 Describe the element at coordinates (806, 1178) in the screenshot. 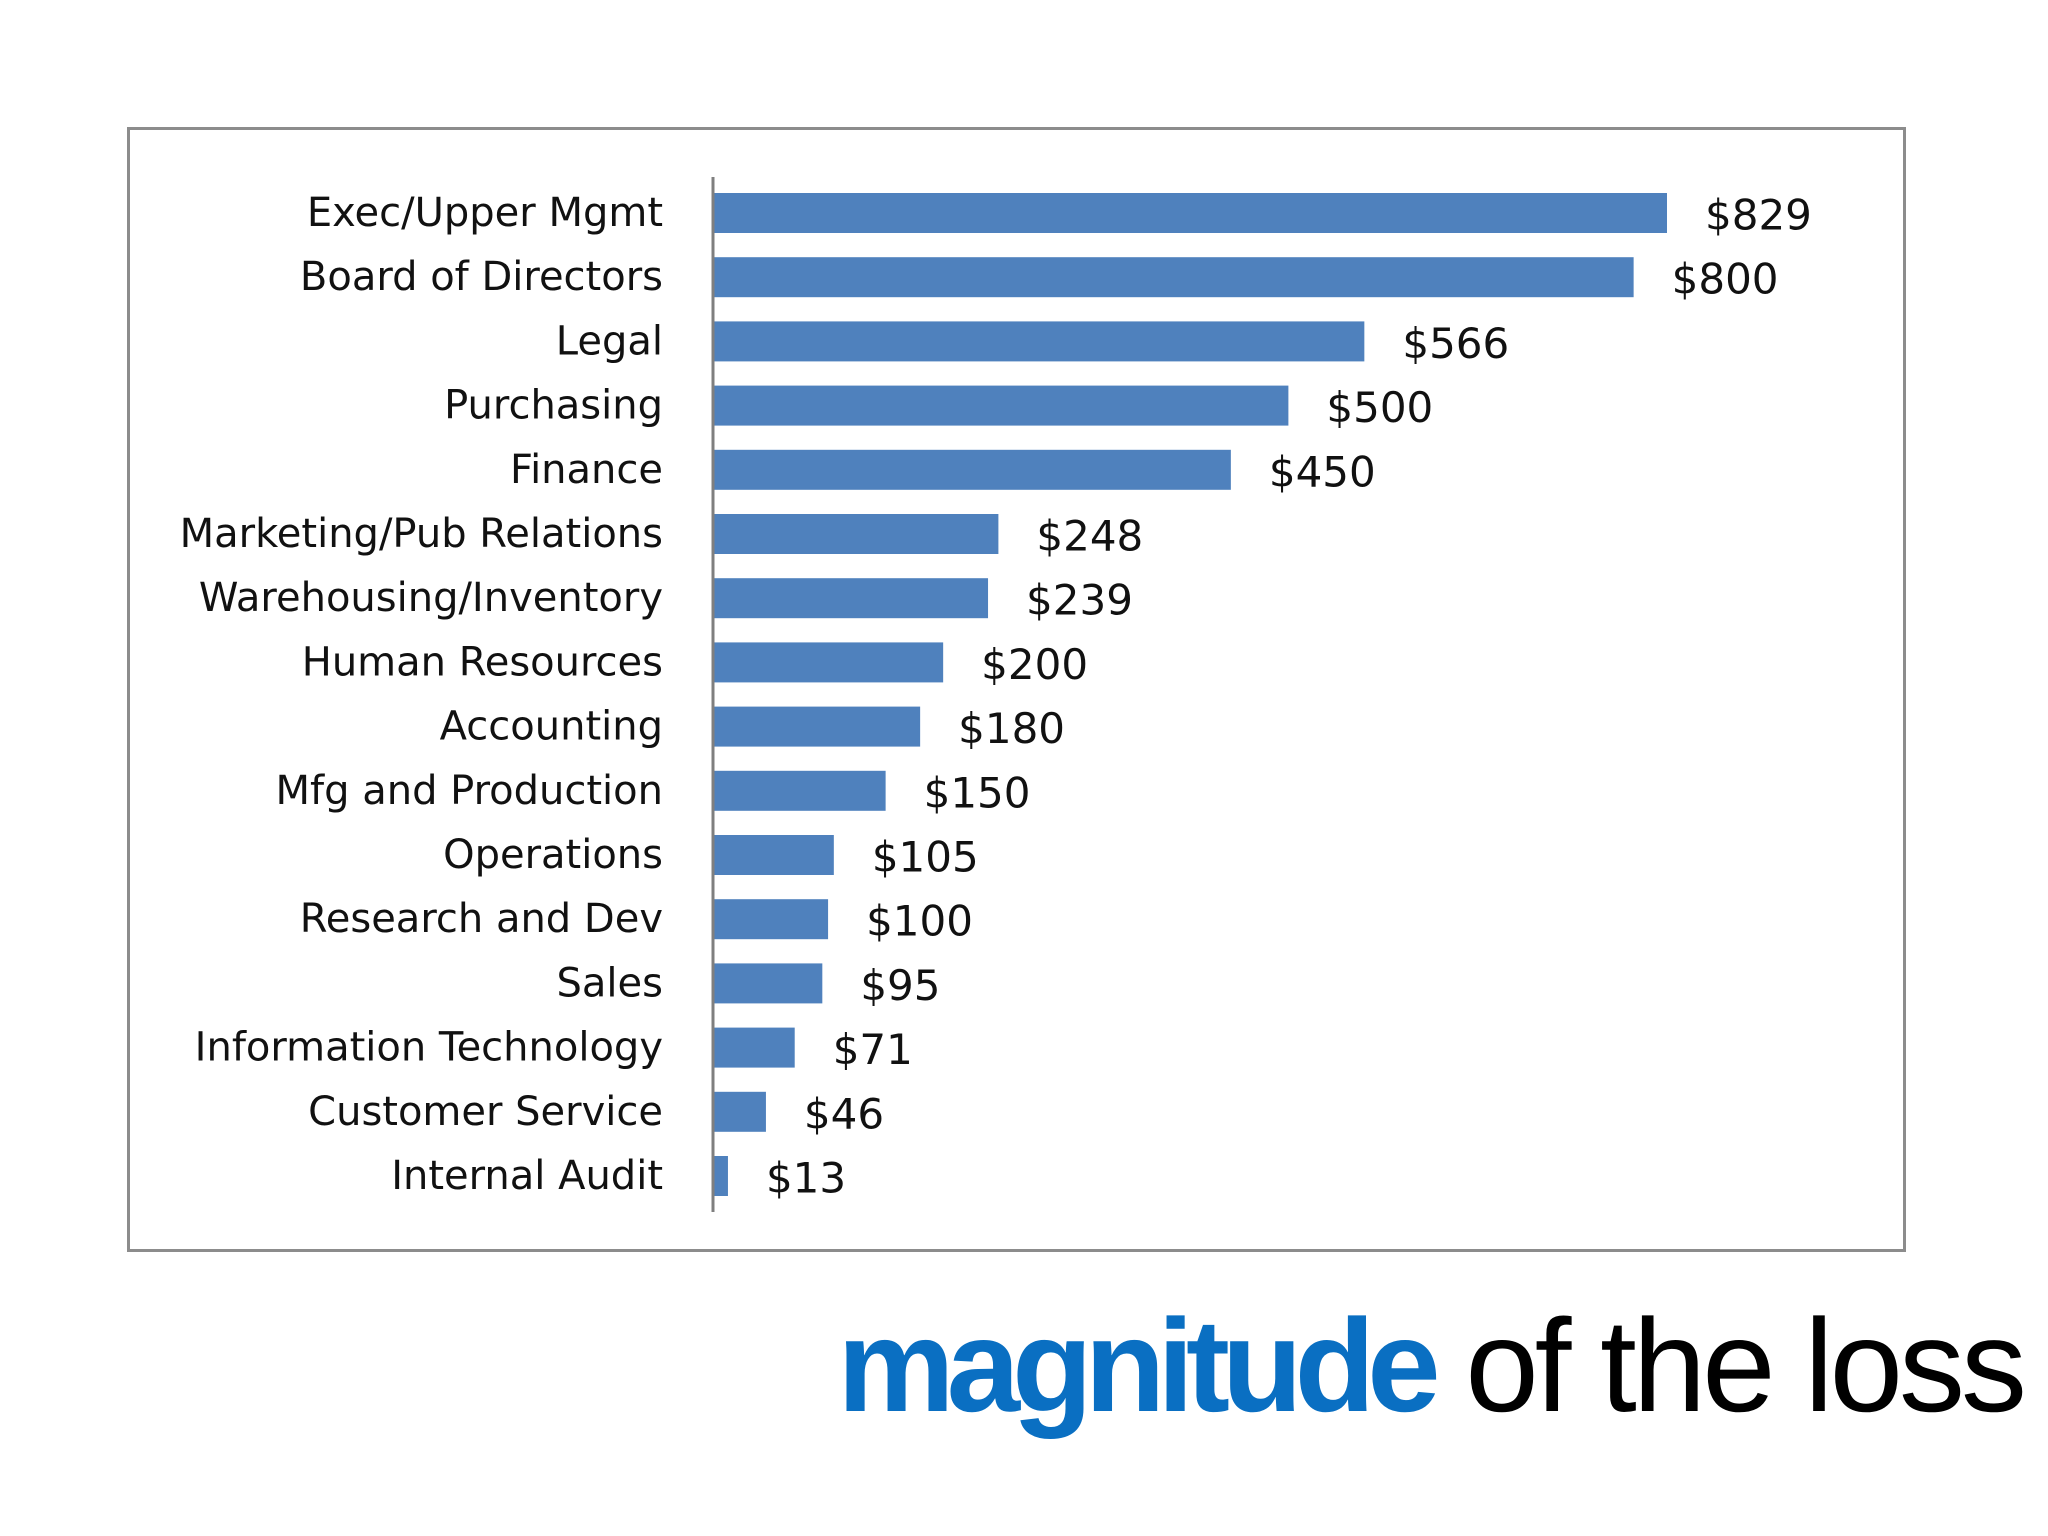

I see `value-label: $13` at that location.